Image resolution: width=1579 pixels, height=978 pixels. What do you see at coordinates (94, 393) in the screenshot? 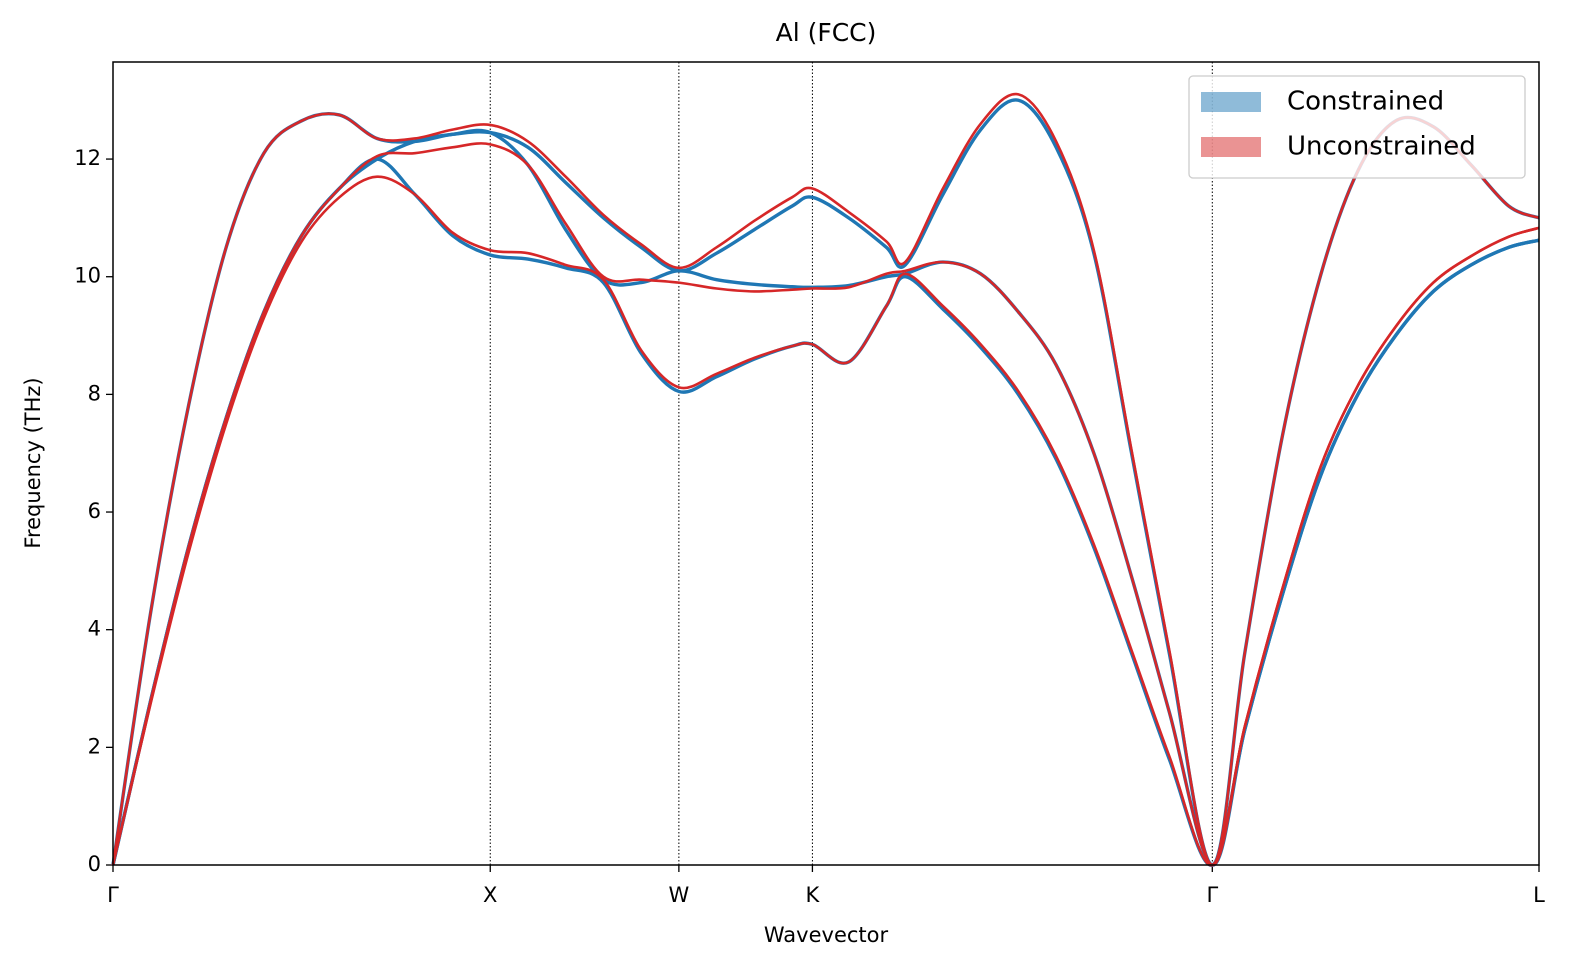
I see `y-tick-label: 8` at bounding box center [94, 393].